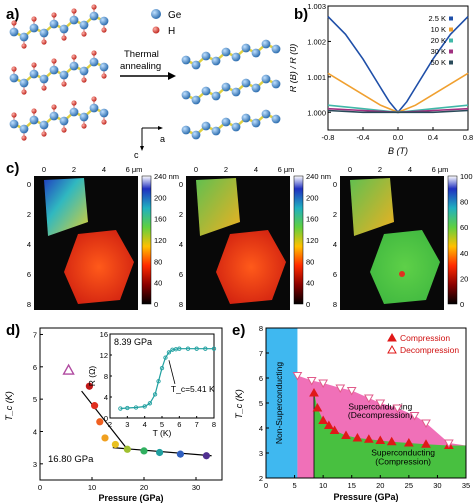  What do you see at coordinates (29, 244) in the screenshot?
I see `scale-y-label: 4` at bounding box center [29, 244].